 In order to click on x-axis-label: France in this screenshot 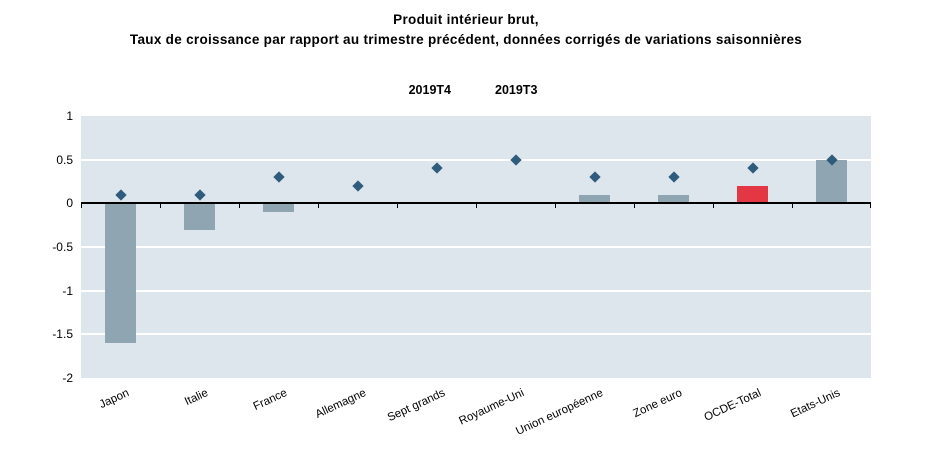, I will do `click(270, 400)`.